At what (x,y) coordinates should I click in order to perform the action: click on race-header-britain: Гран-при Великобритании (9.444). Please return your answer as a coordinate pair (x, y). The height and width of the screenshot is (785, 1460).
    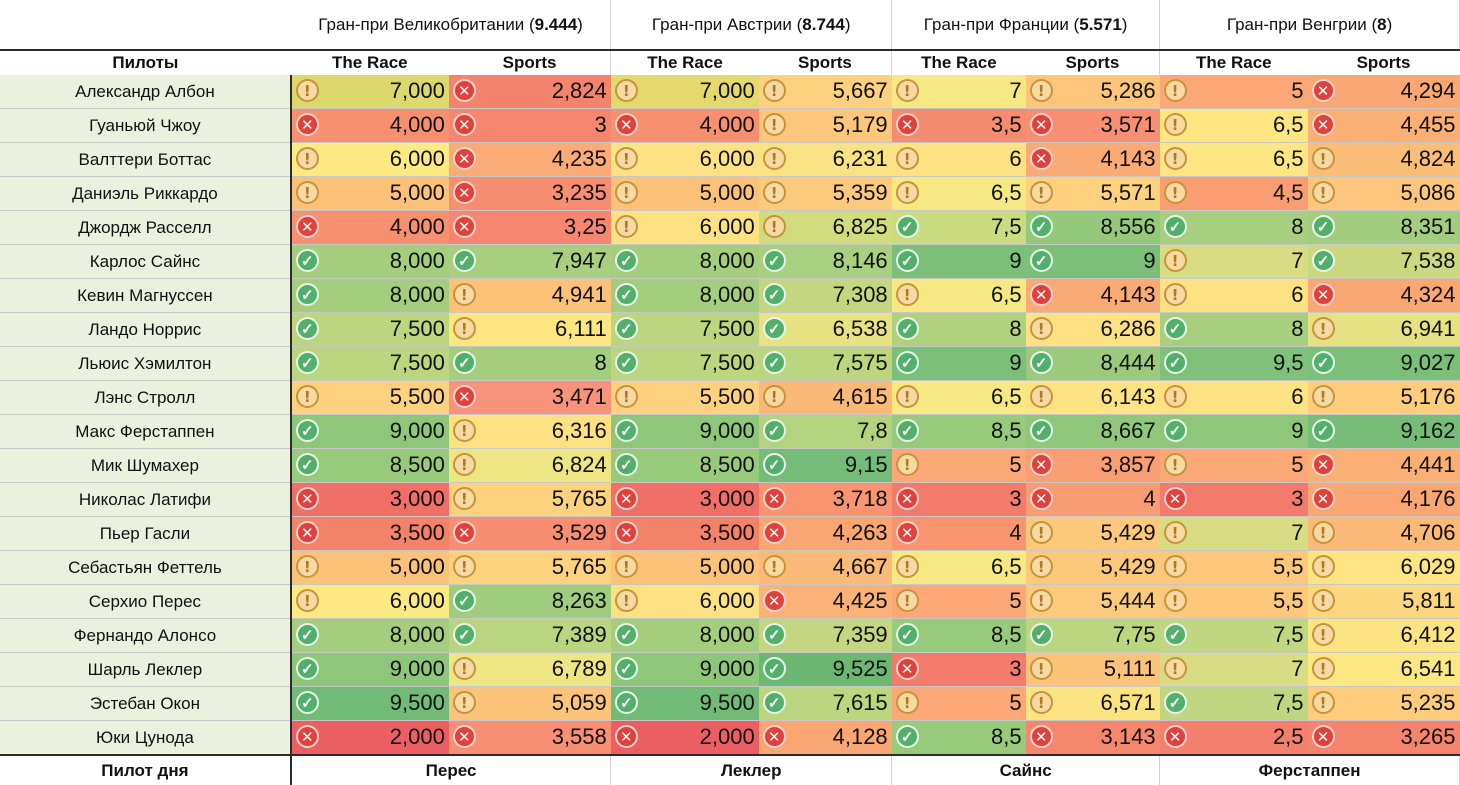
    Looking at the image, I should click on (451, 25).